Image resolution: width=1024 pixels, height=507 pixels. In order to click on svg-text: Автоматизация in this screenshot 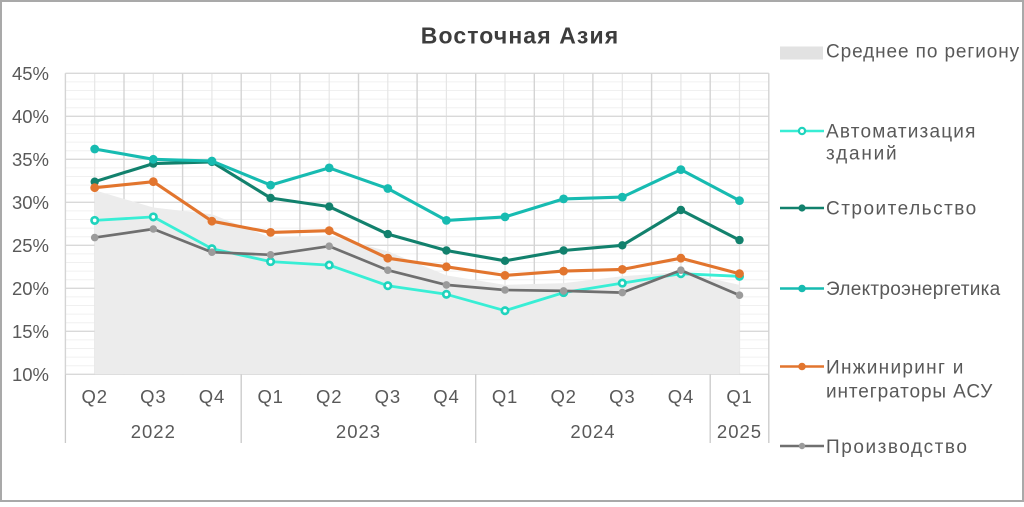, I will do `click(901, 132)`.